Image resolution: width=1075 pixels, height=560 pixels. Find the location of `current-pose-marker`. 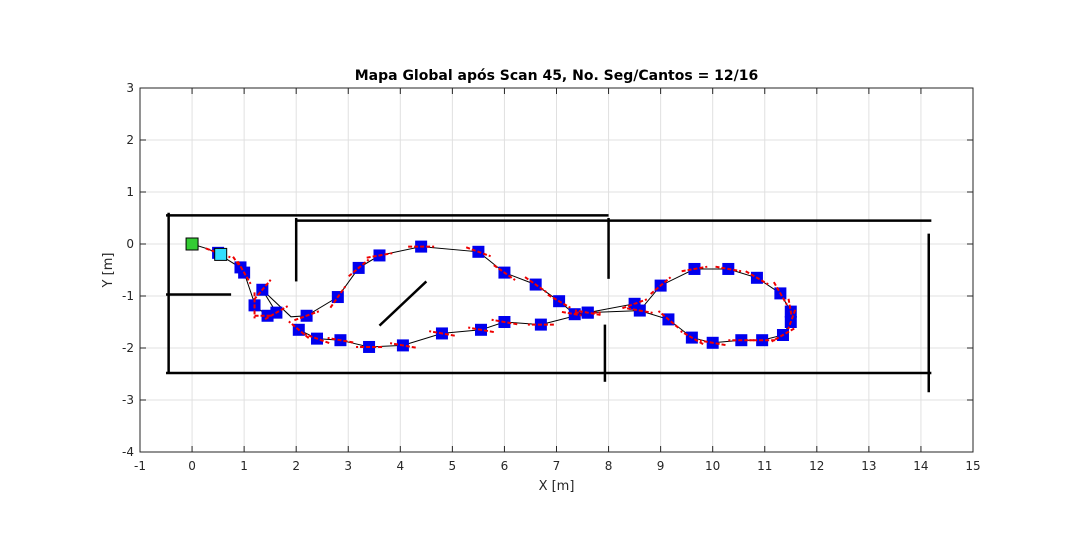

current-pose-marker is located at coordinates (221, 254).